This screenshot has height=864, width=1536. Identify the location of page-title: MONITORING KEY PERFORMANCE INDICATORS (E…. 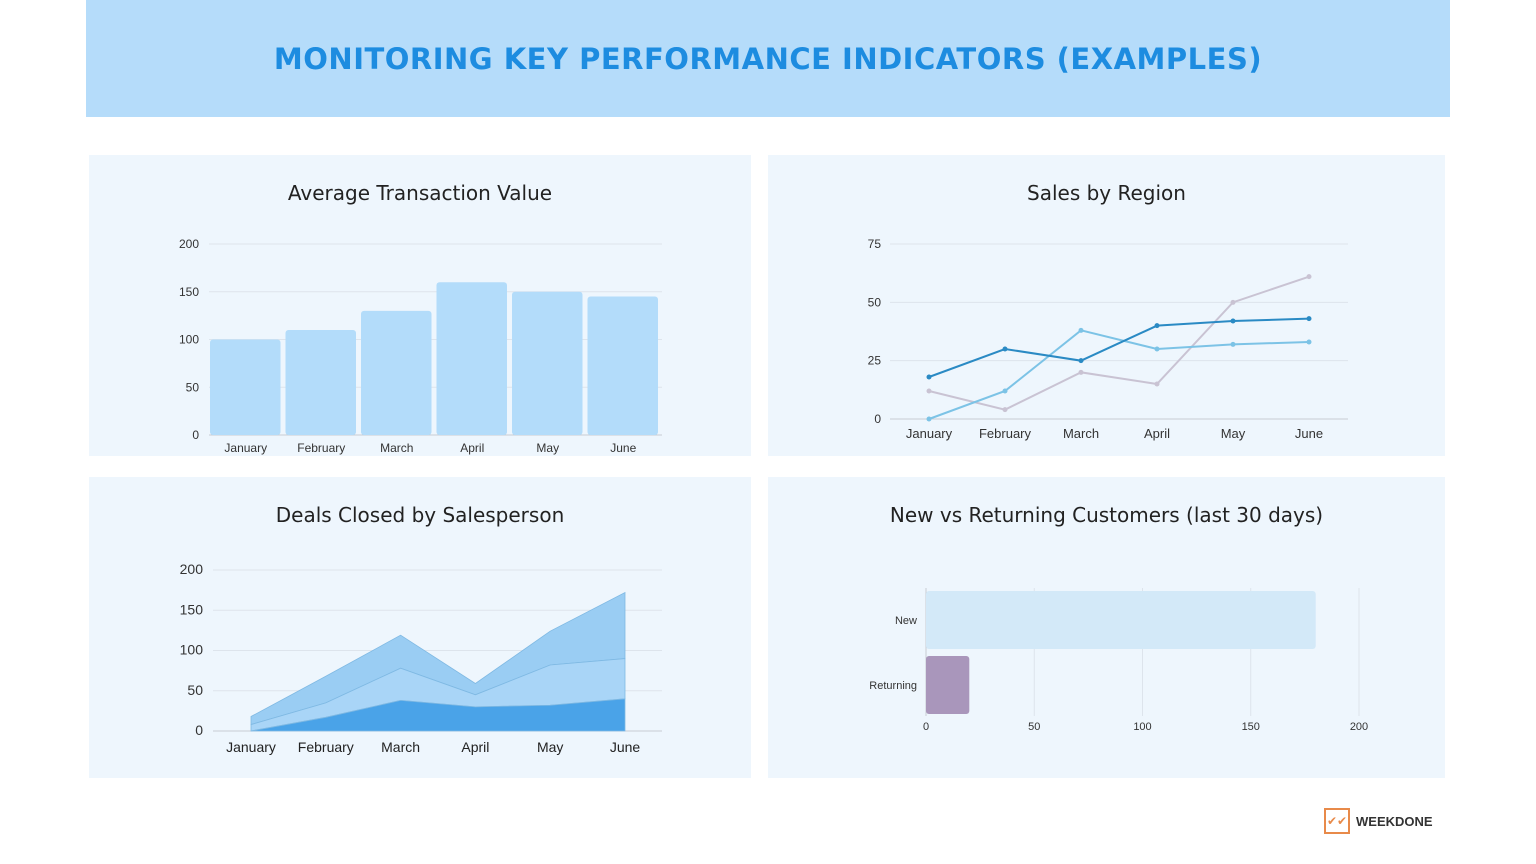
(768, 58).